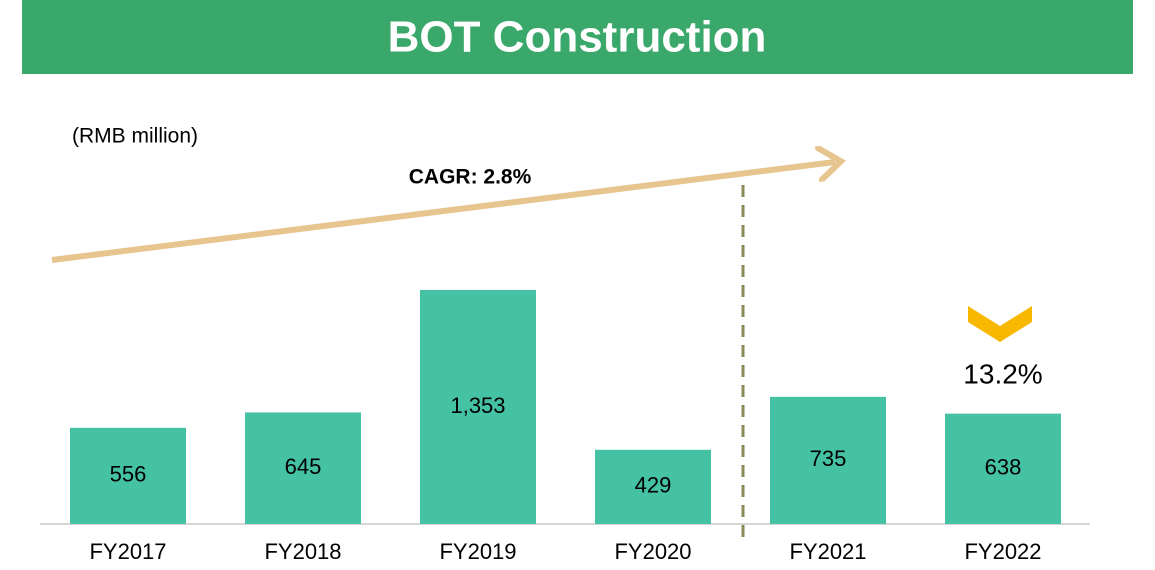 This screenshot has height=570, width=1155. I want to click on x-tick-label: FY2022, so click(1002, 551).